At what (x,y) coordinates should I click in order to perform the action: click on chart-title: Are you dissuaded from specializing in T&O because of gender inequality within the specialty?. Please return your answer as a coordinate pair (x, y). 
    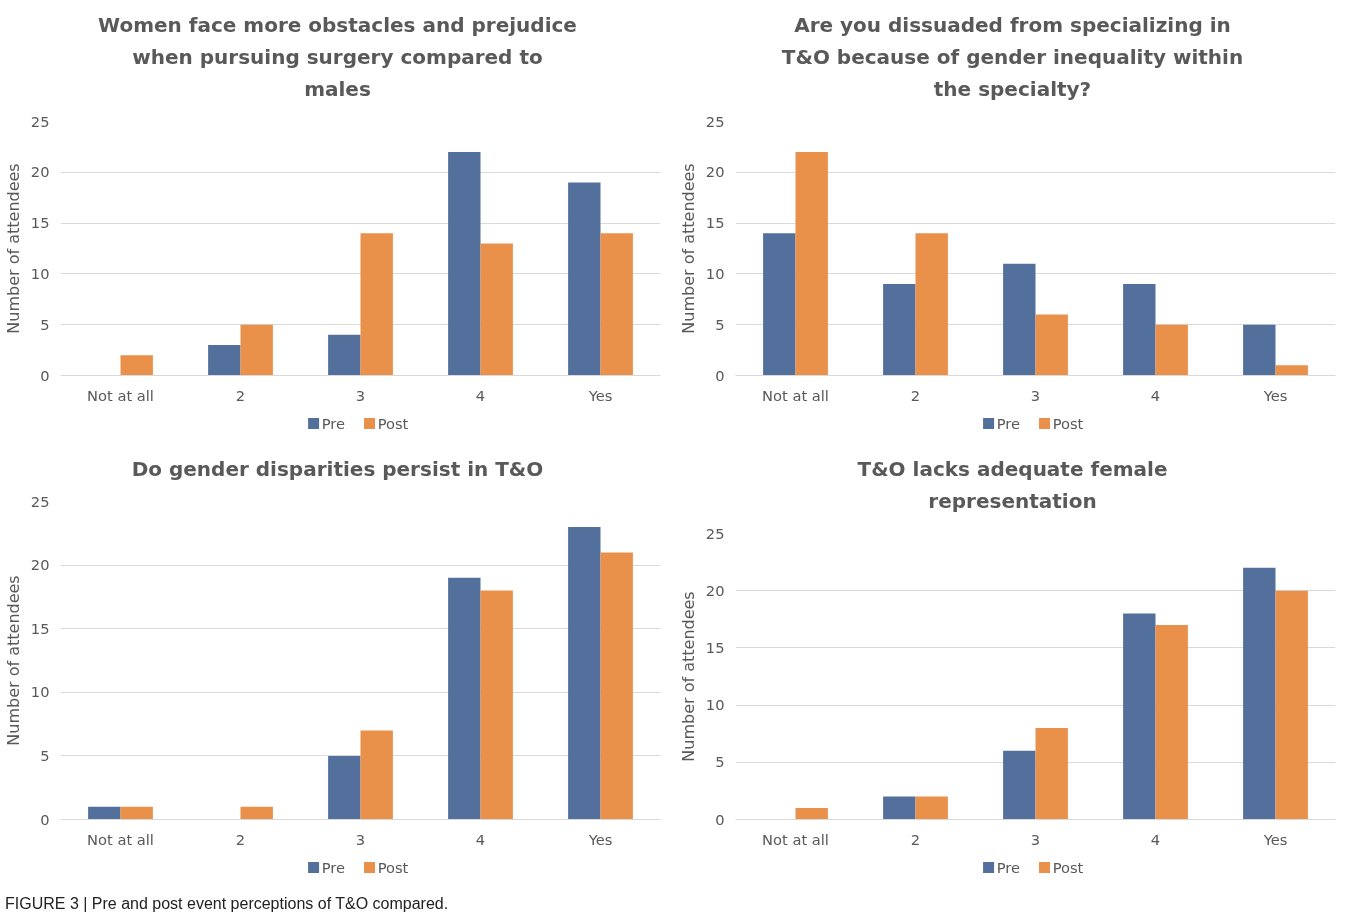
    Looking at the image, I should click on (1012, 57).